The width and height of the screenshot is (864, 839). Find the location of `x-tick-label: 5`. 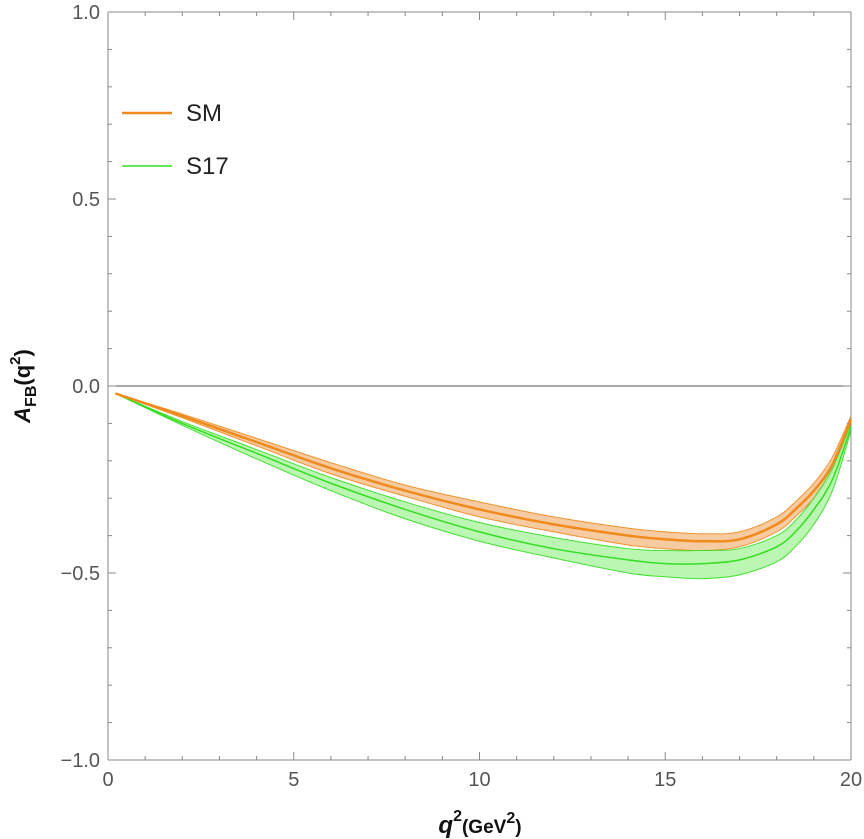

x-tick-label: 5 is located at coordinates (293, 780).